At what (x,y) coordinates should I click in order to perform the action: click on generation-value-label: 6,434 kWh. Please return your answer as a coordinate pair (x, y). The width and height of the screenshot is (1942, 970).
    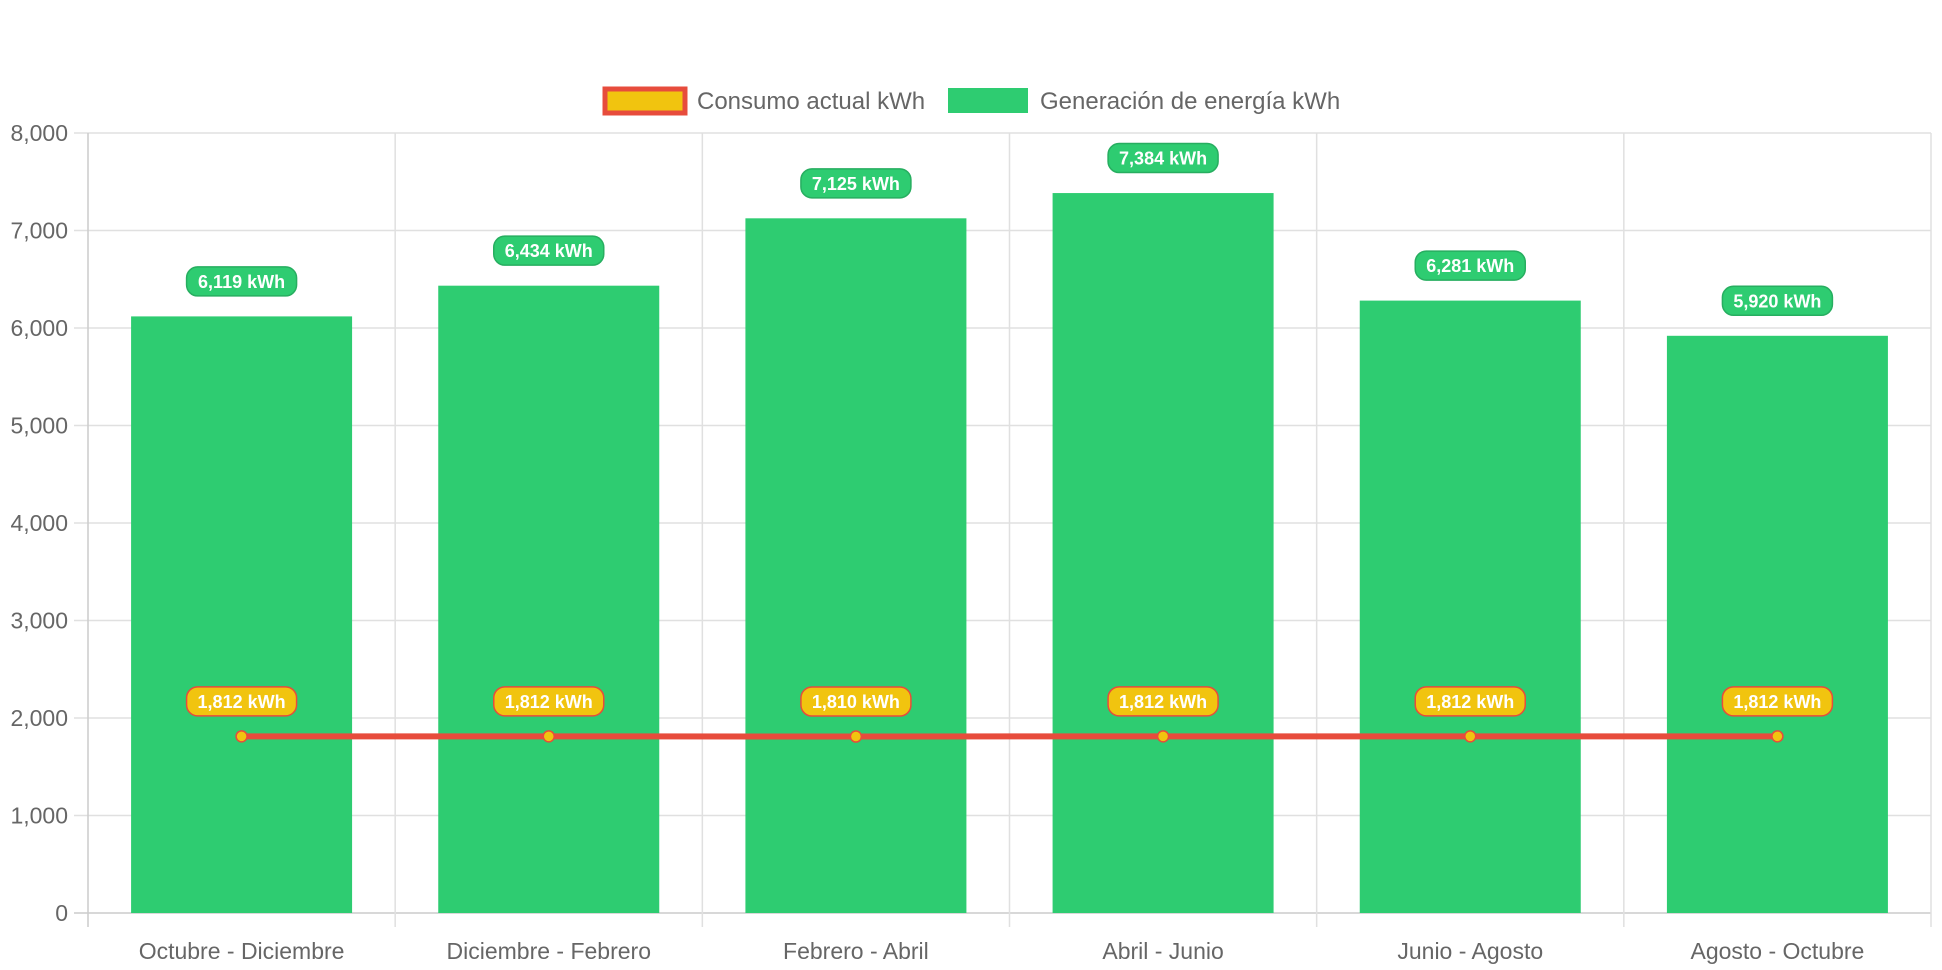
    Looking at the image, I should click on (549, 250).